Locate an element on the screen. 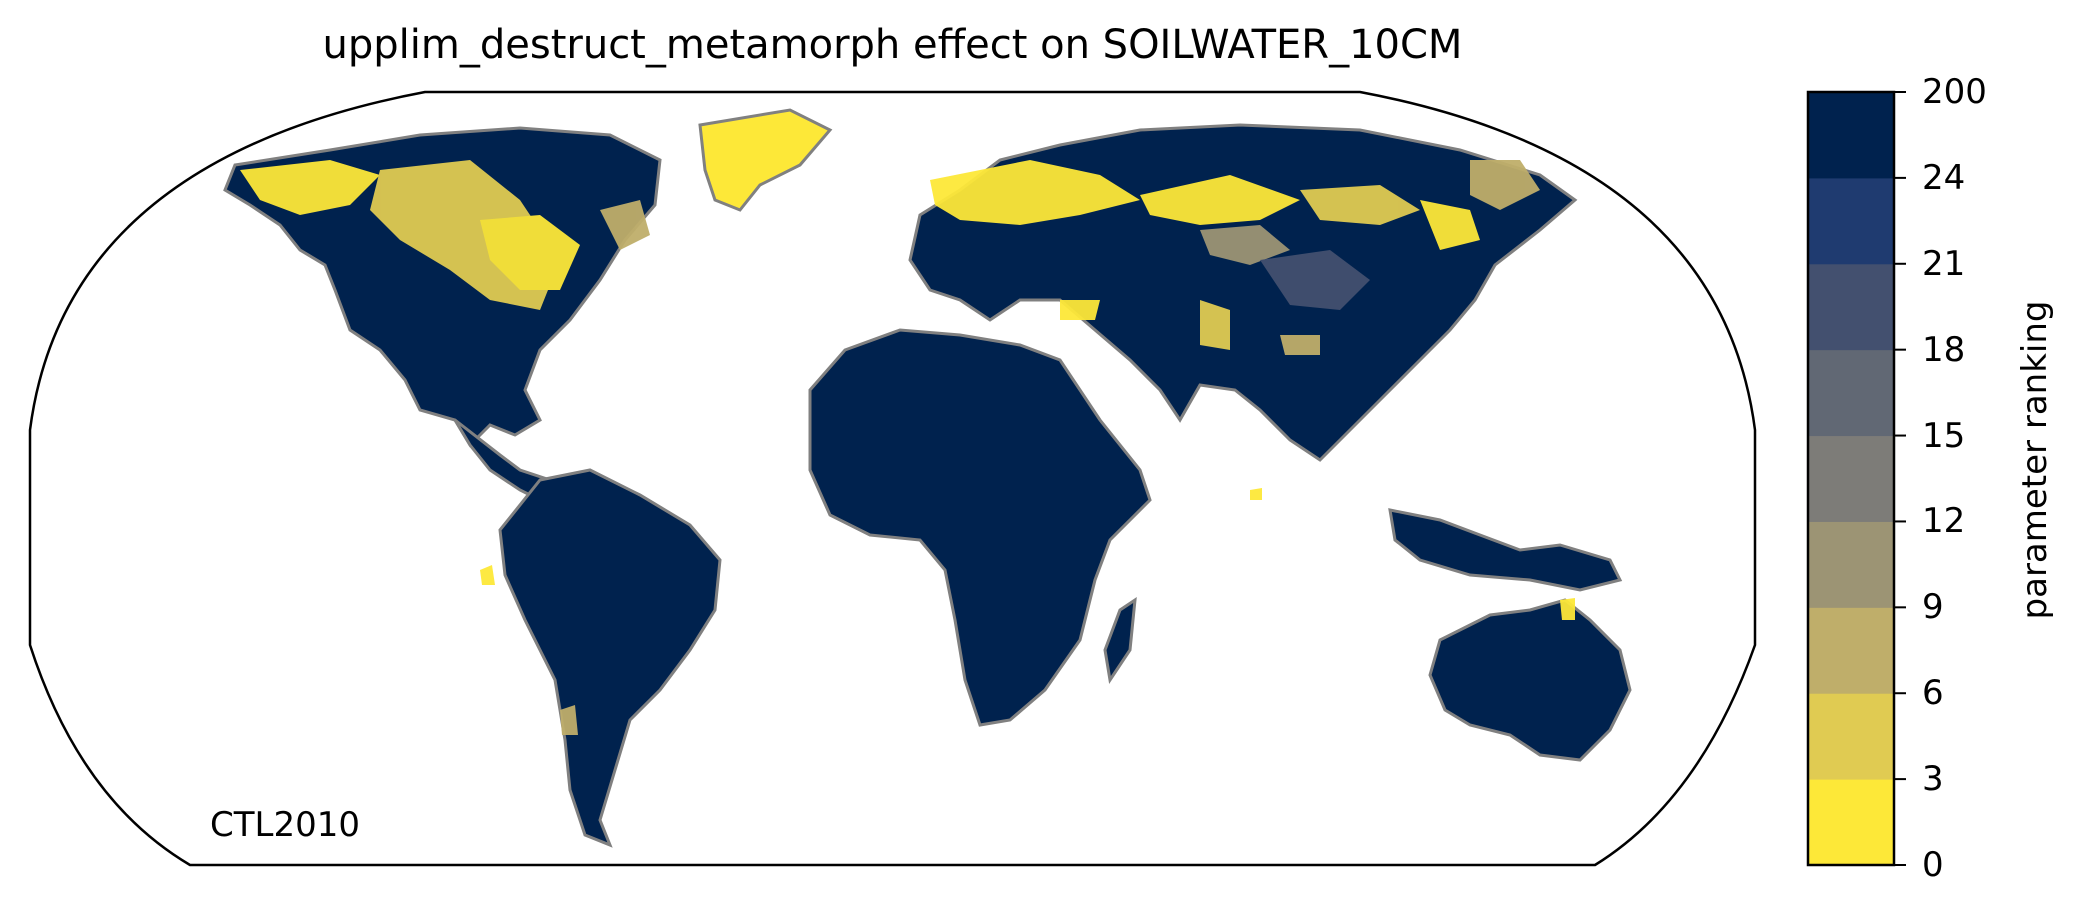  colorbar-tick-label: 15 is located at coordinates (1943, 436).